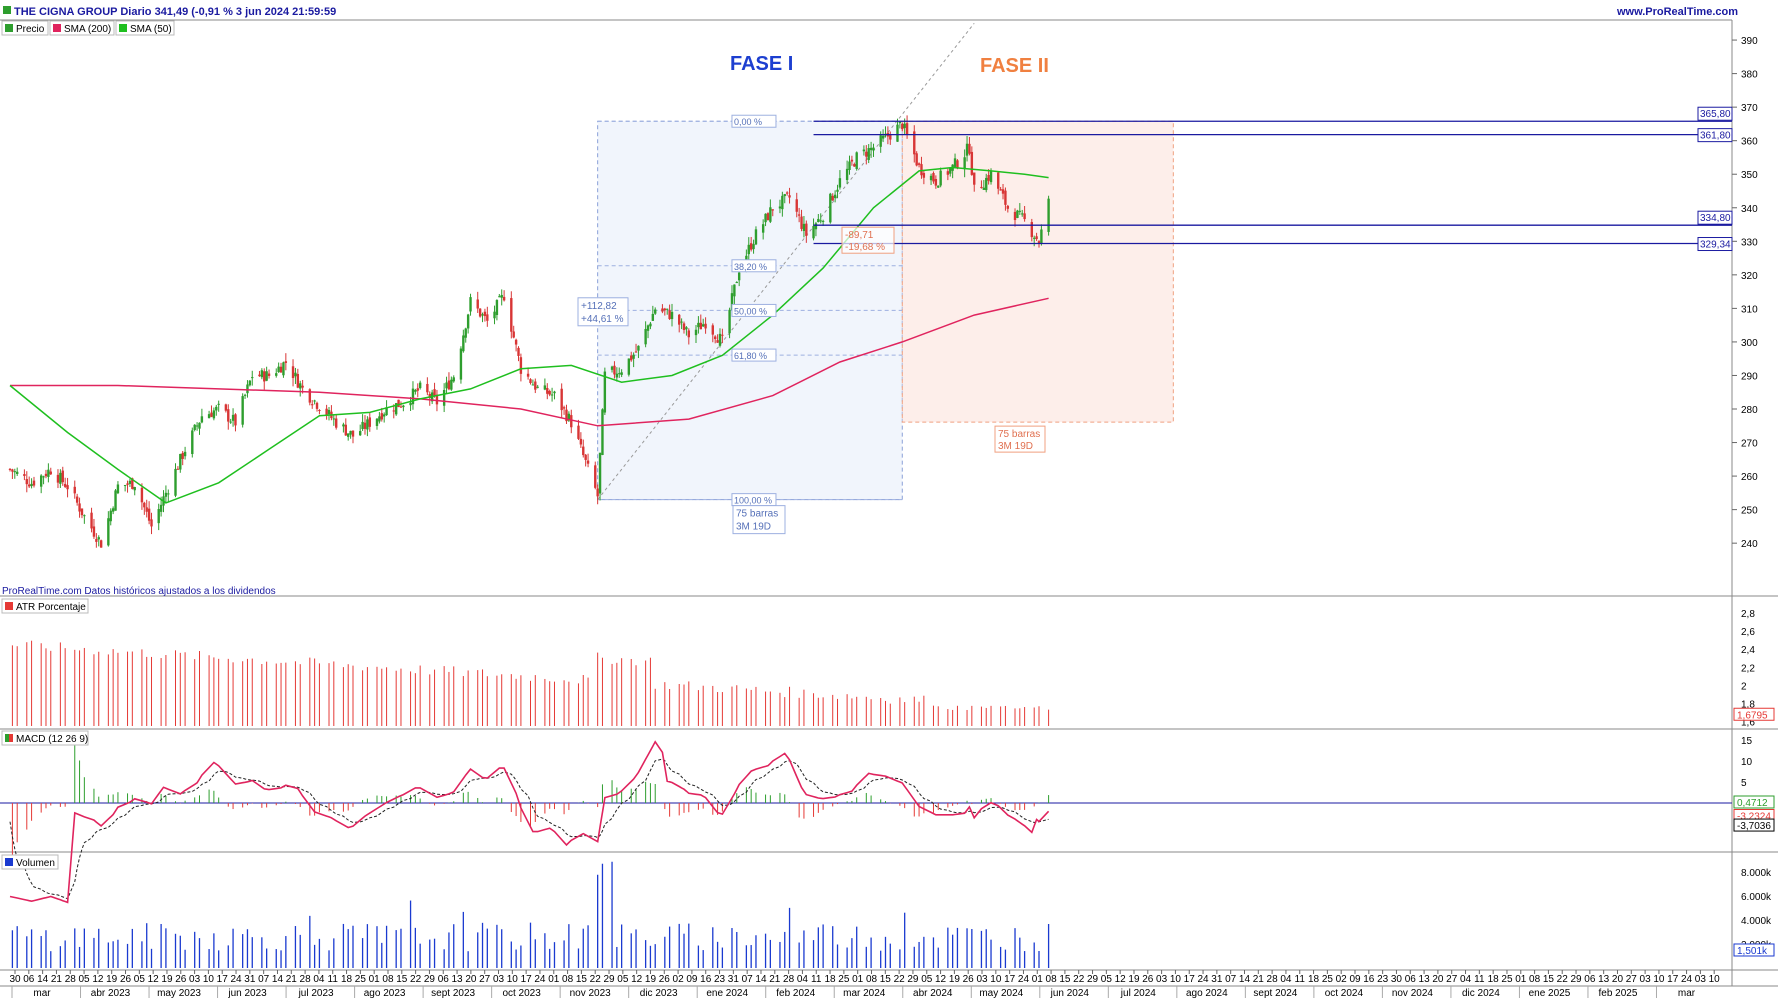  What do you see at coordinates (1673, 979) in the screenshot?
I see `day-tick-label: 17` at bounding box center [1673, 979].